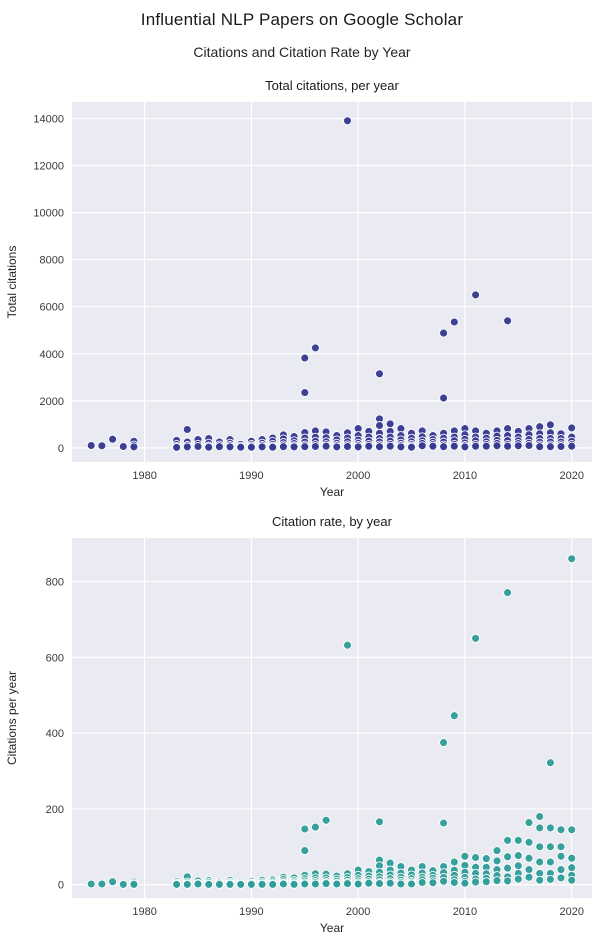 Image resolution: width=604 pixels, height=948 pixels. What do you see at coordinates (332, 521) in the screenshot?
I see `chart-title: Citation rate, by year` at bounding box center [332, 521].